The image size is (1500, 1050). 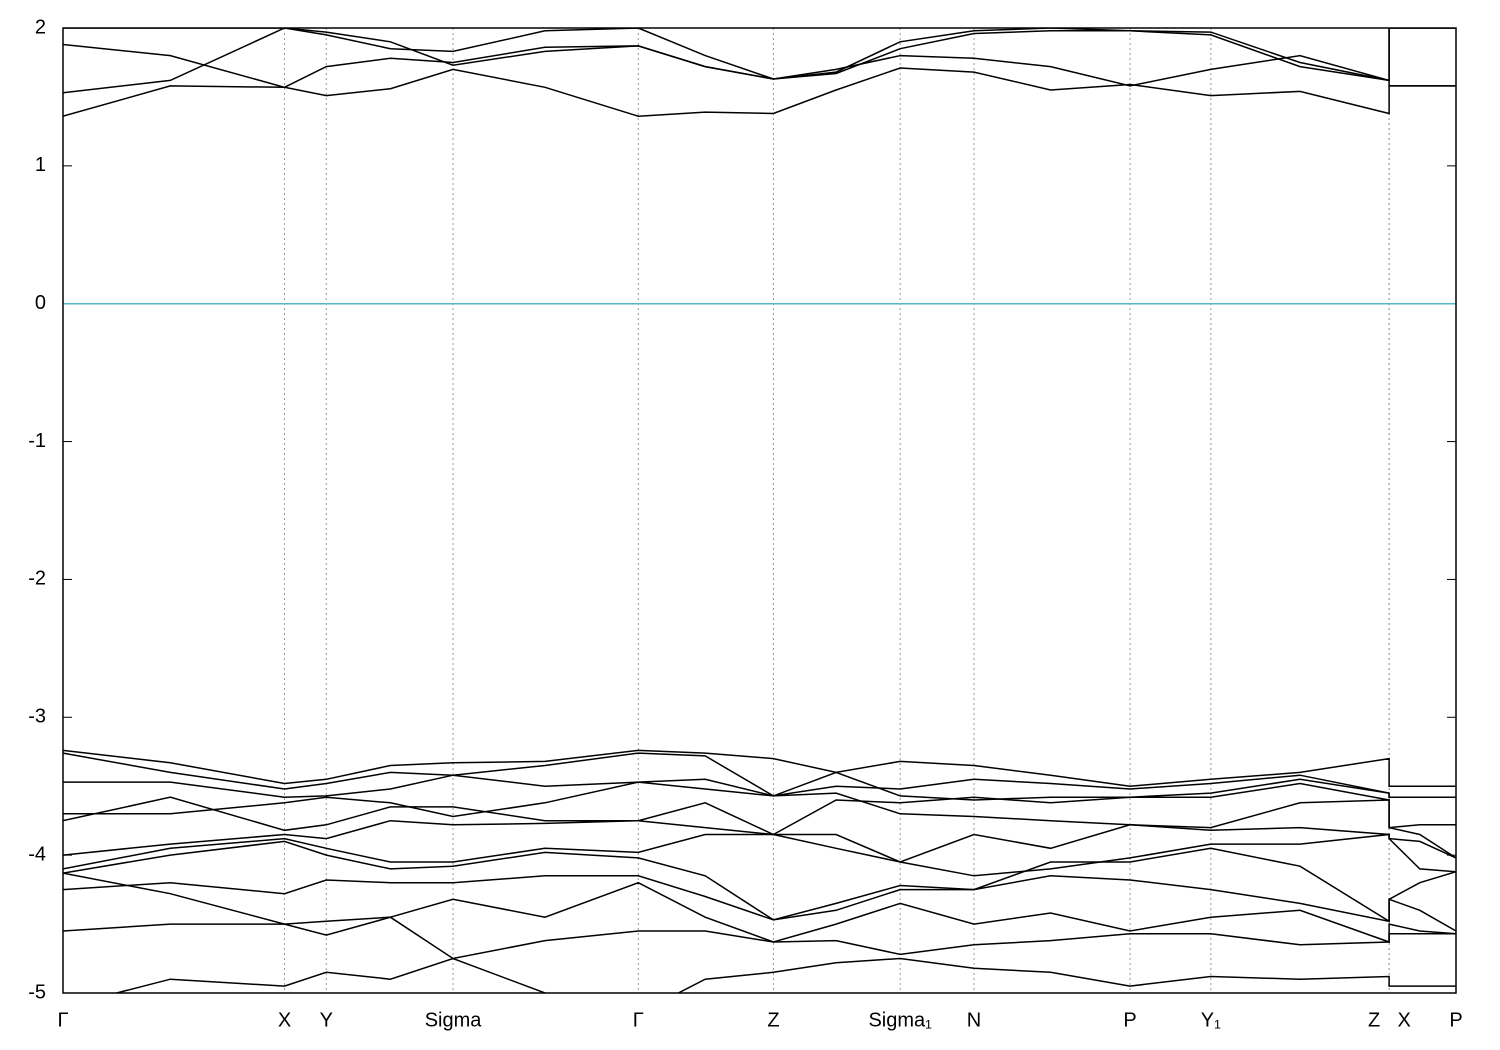 What do you see at coordinates (40, 27) in the screenshot?
I see `y-tick-label: 2` at bounding box center [40, 27].